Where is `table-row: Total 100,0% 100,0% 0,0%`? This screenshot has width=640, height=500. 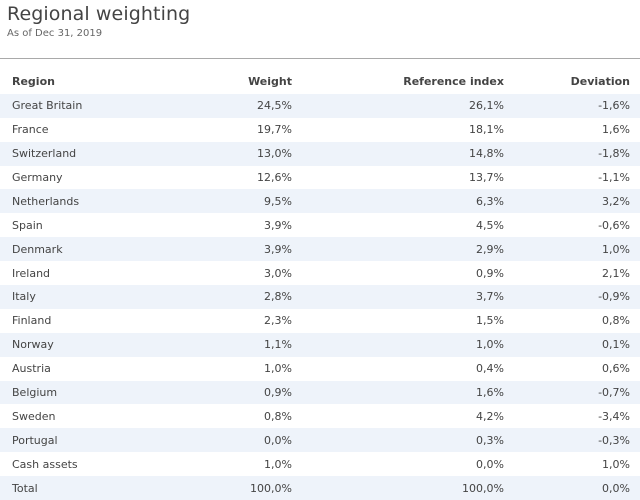 table-row: Total 100,0% 100,0% 0,0% is located at coordinates (320, 488).